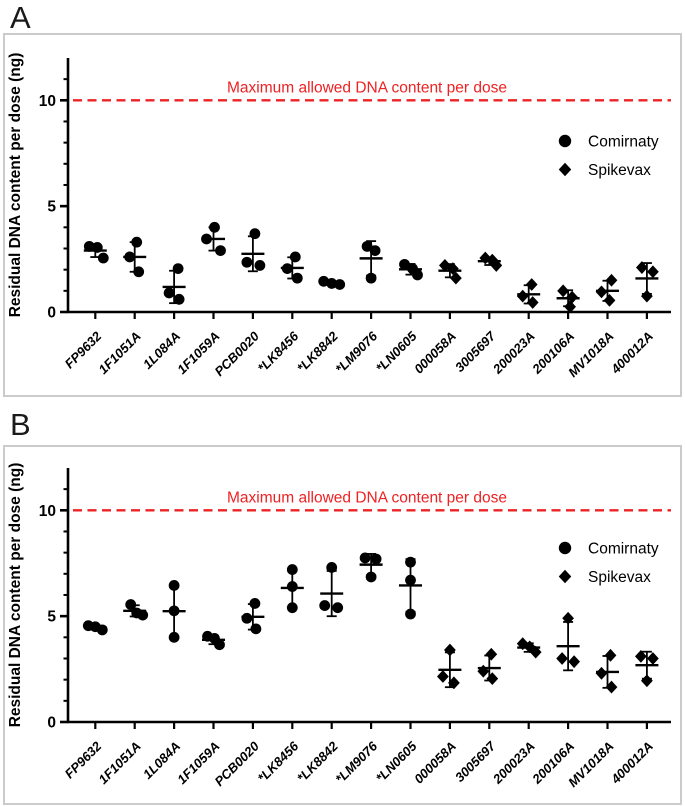 Image resolution: width=685 pixels, height=807 pixels. Describe the element at coordinates (278, 351) in the screenshot. I see `x-category-label: *LK8456` at that location.